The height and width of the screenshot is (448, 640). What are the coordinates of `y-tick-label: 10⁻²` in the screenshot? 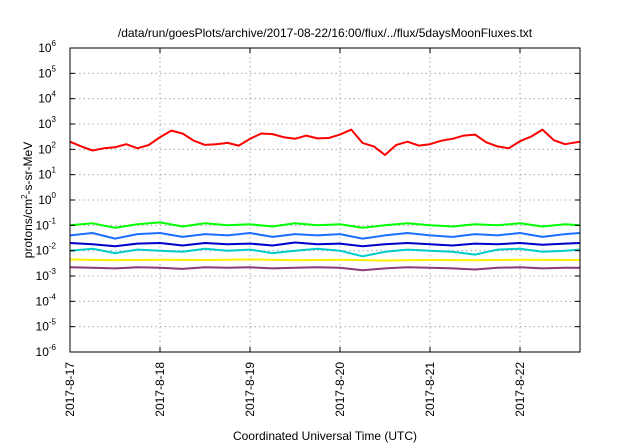 It's located at (46, 250).